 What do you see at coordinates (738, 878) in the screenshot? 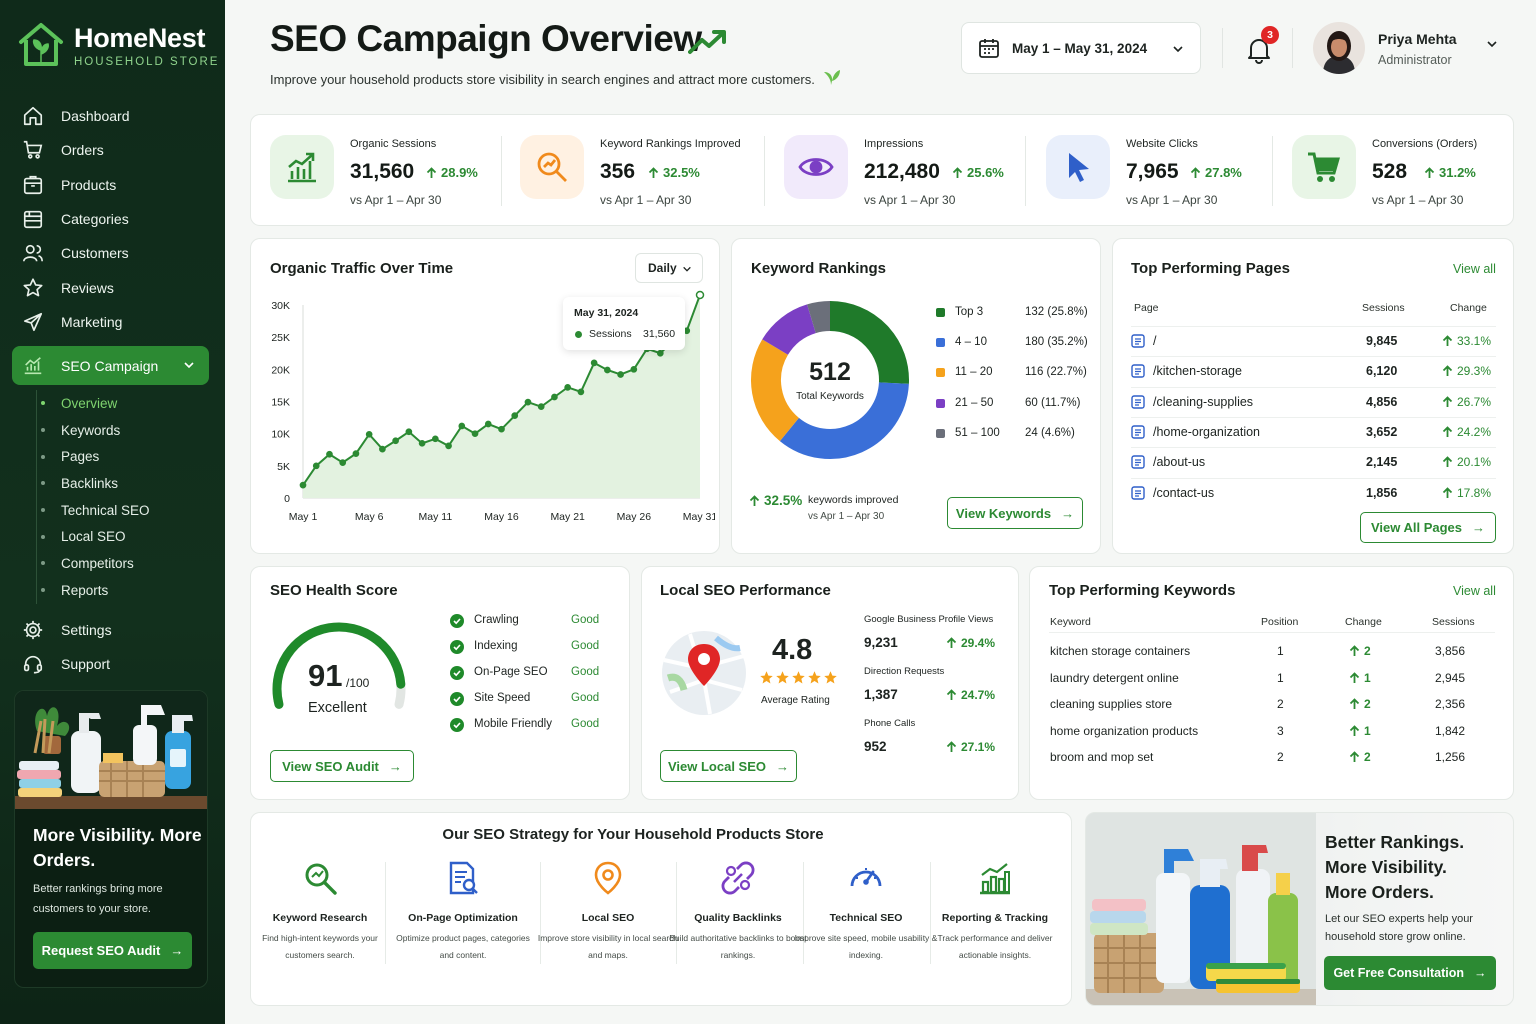
I see `link-icon` at bounding box center [738, 878].